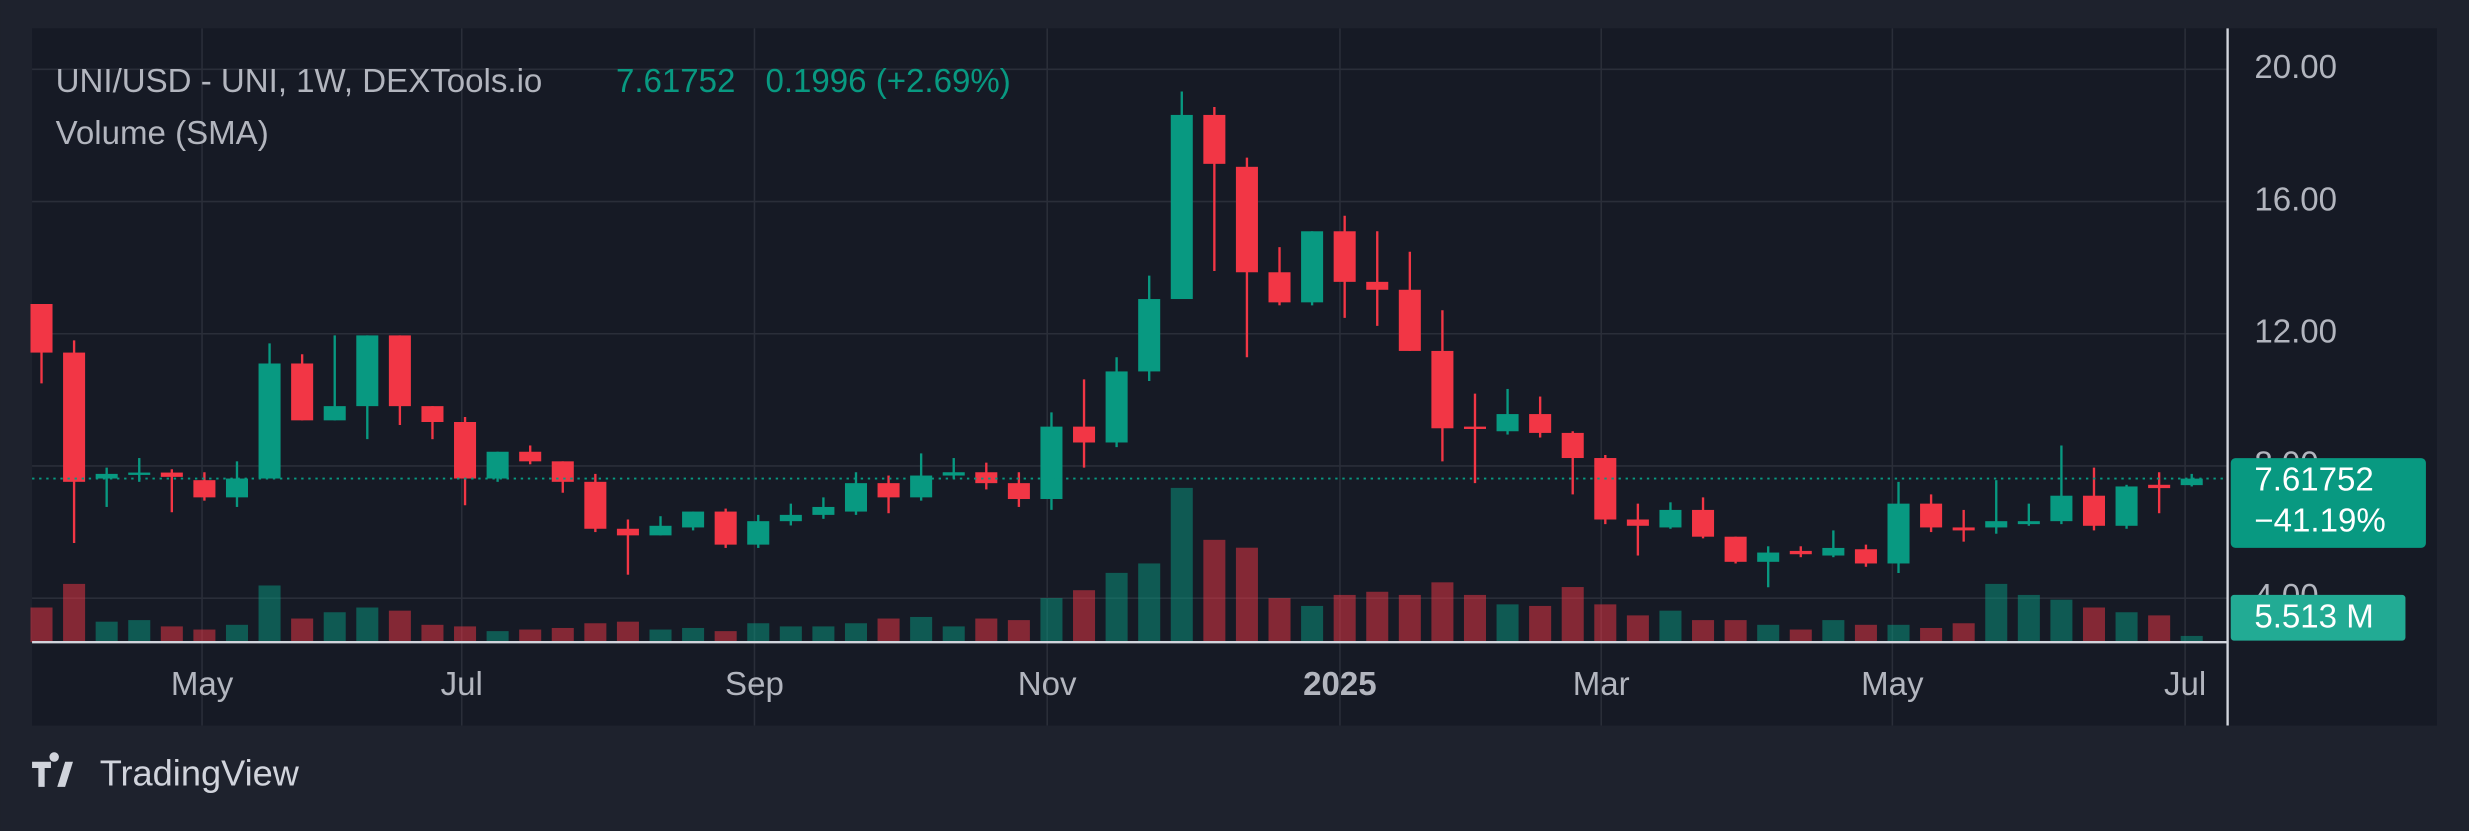  What do you see at coordinates (1047, 684) in the screenshot?
I see `x-tick-label: Nov` at bounding box center [1047, 684].